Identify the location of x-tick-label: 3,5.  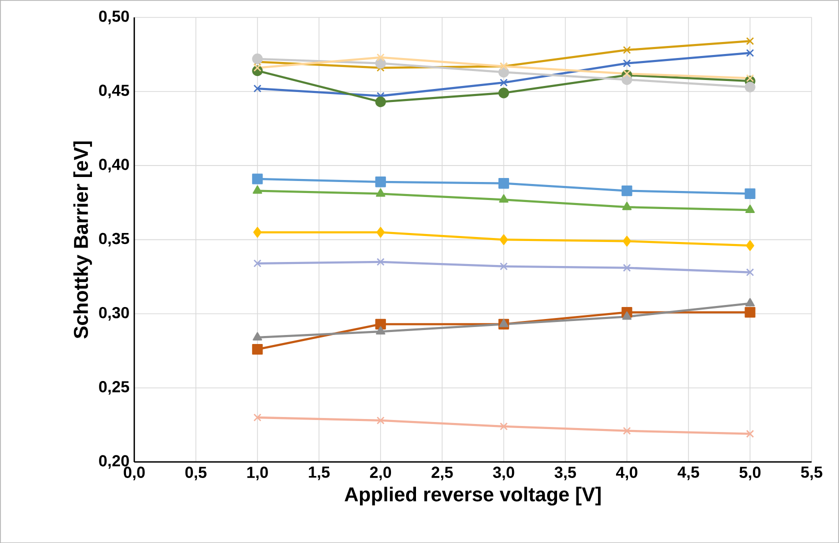
(565, 473).